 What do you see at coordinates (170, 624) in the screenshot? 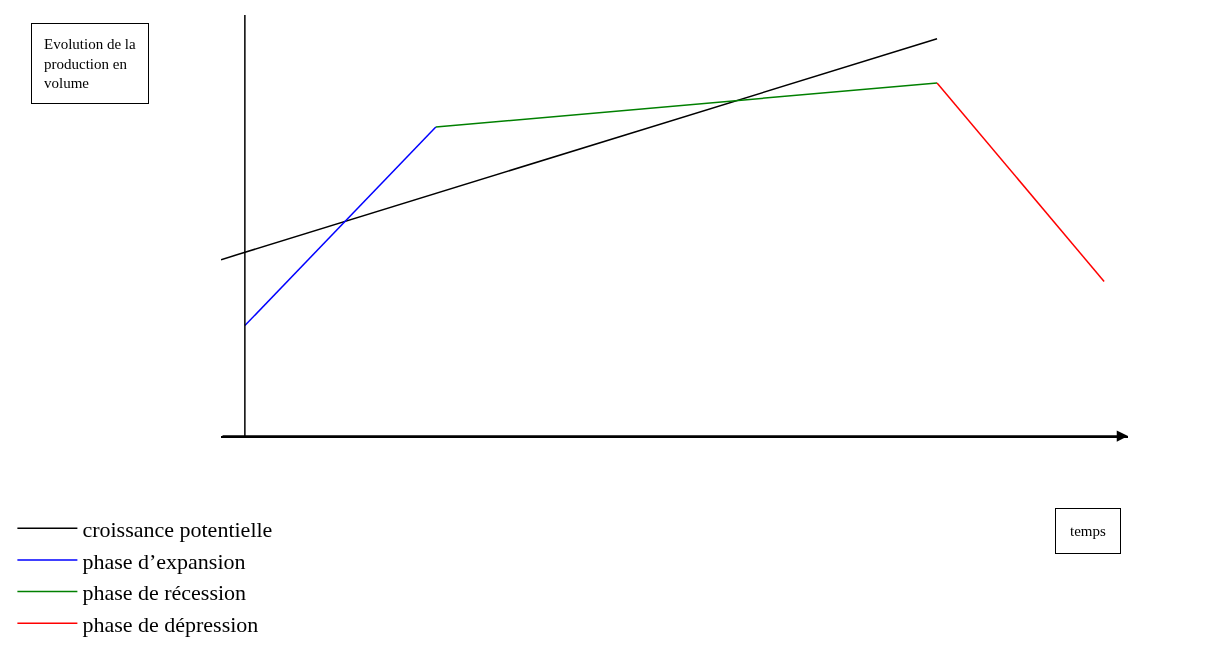
I see `legend-label: phase de dépression` at bounding box center [170, 624].